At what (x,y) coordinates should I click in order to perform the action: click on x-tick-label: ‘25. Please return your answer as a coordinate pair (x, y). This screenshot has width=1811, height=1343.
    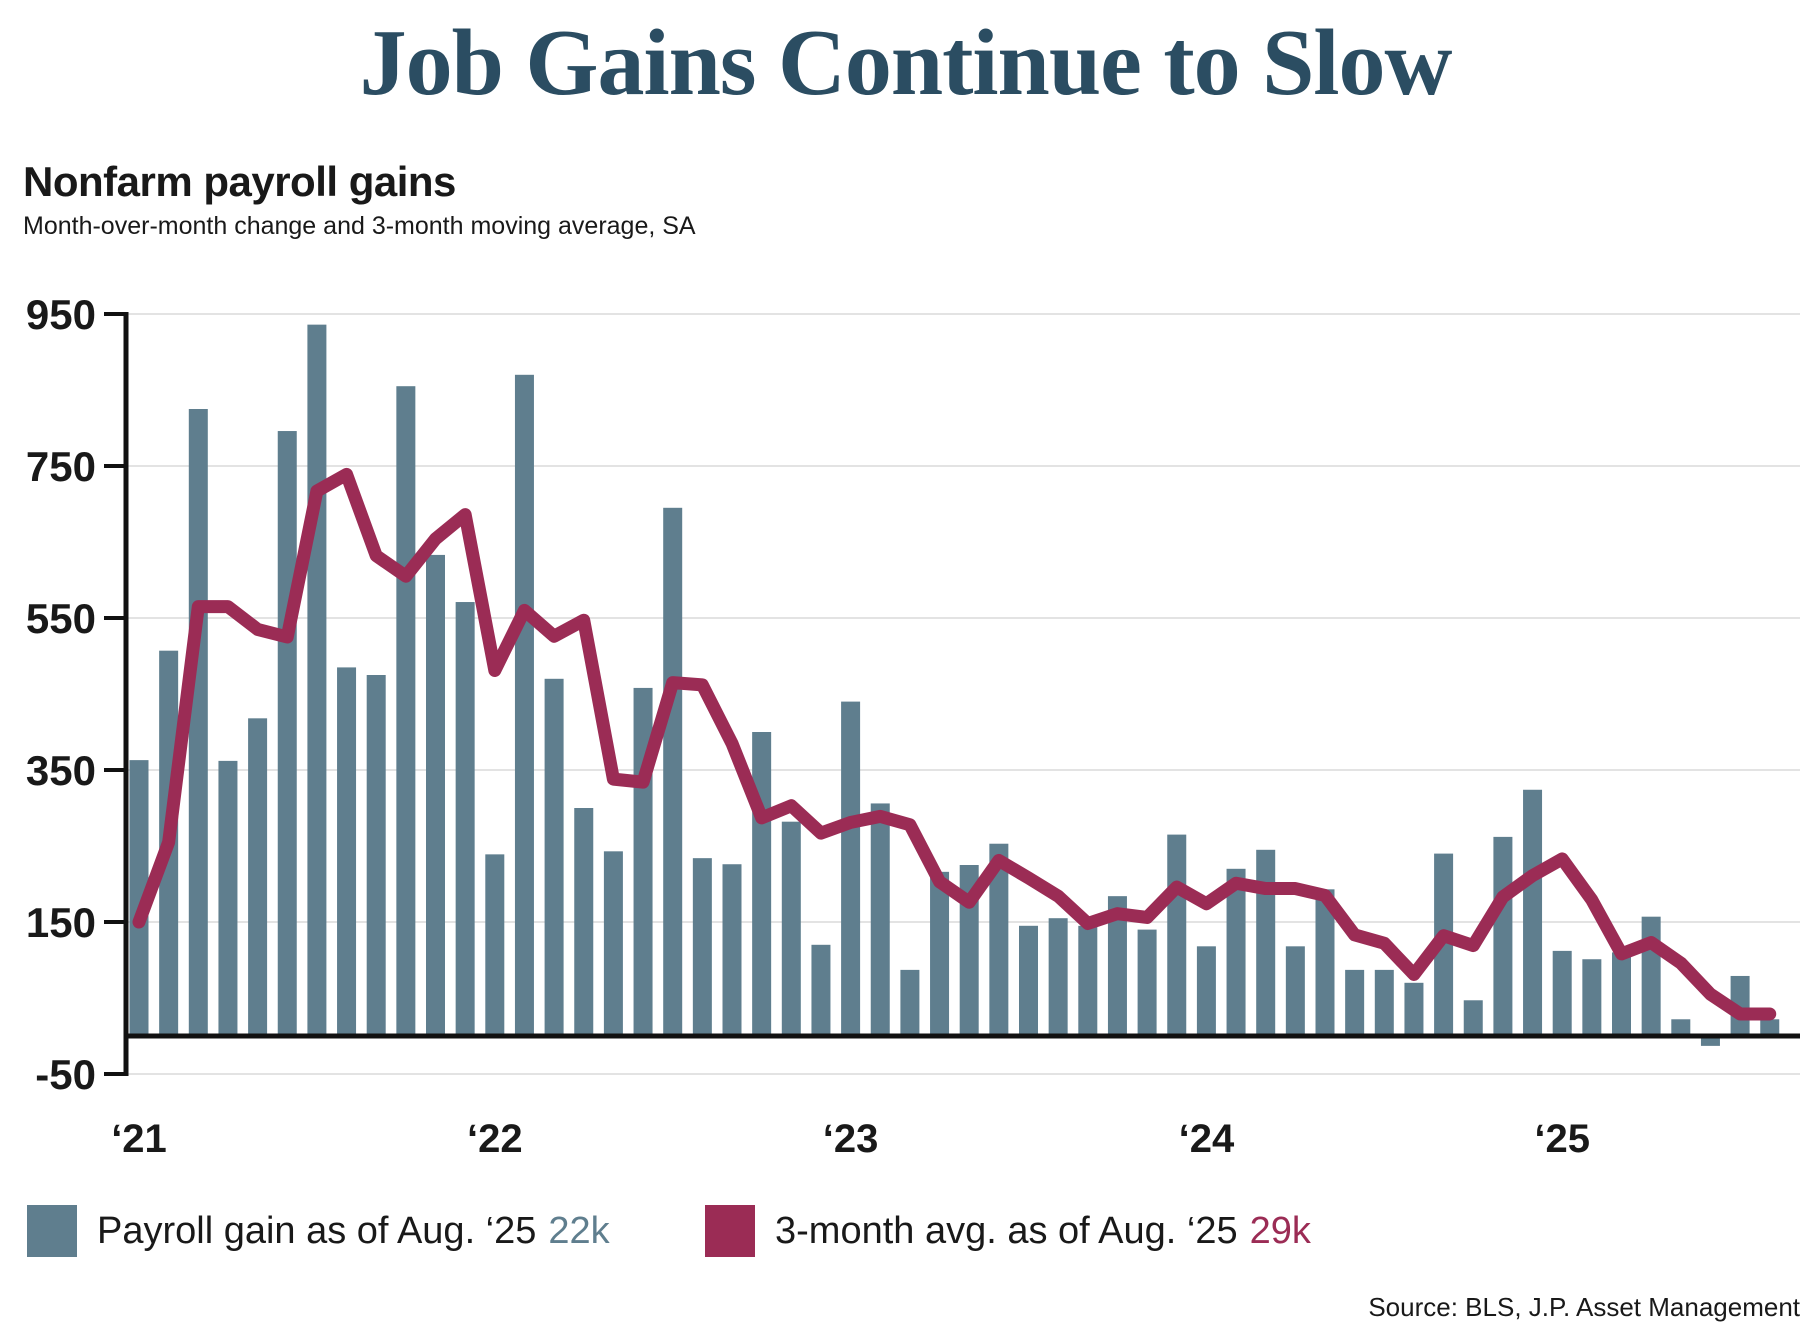
    Looking at the image, I should click on (1562, 1139).